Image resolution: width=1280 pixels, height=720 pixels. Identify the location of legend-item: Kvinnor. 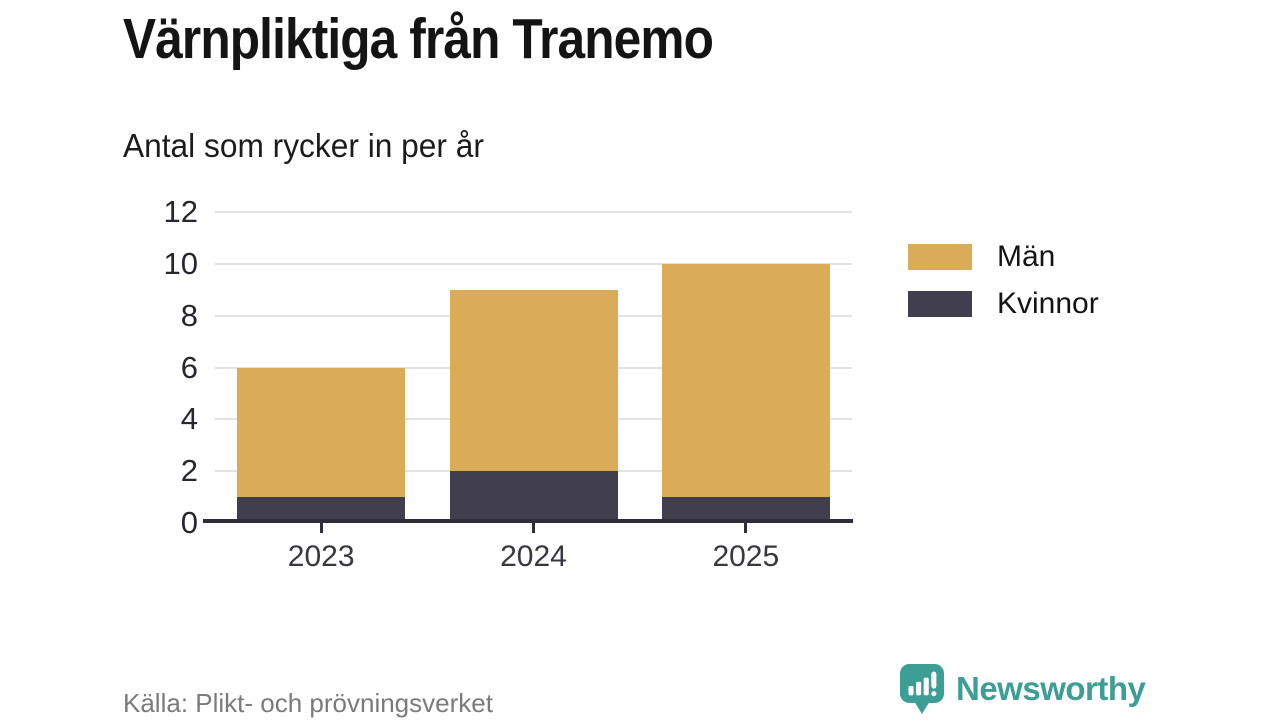
(1003, 303).